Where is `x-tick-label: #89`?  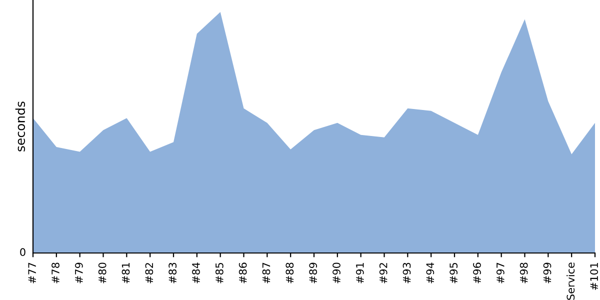
x-tick-label: #89 is located at coordinates (313, 273).